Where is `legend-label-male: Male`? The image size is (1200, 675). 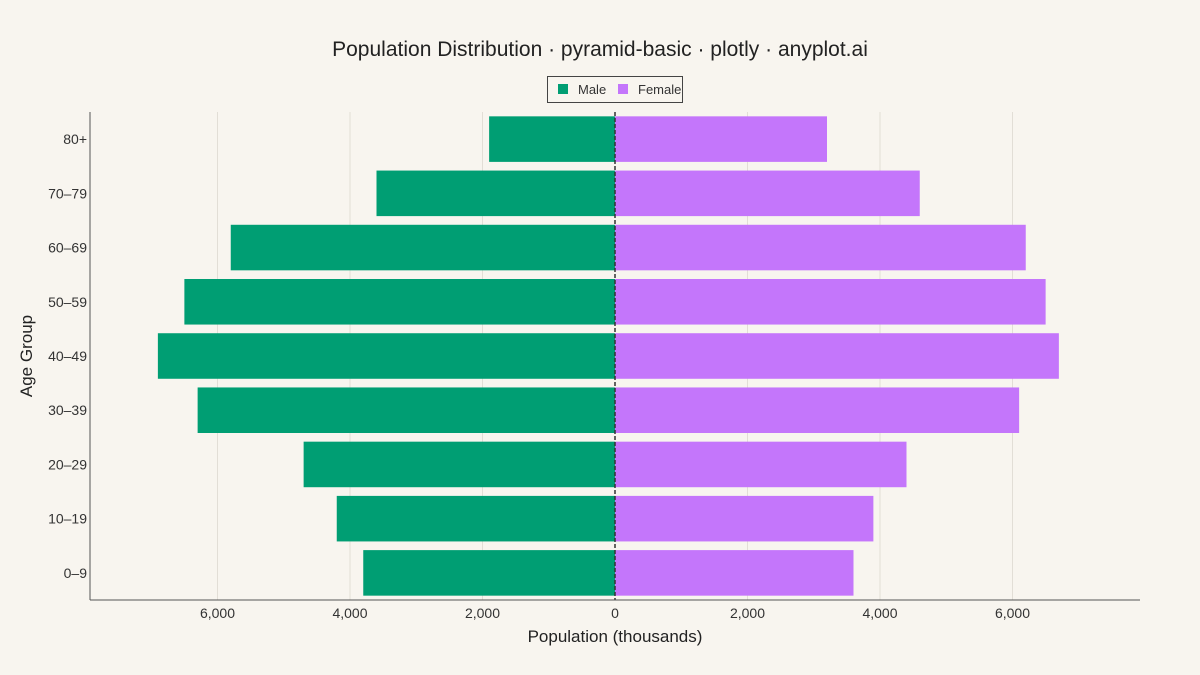
legend-label-male: Male is located at coordinates (592, 89).